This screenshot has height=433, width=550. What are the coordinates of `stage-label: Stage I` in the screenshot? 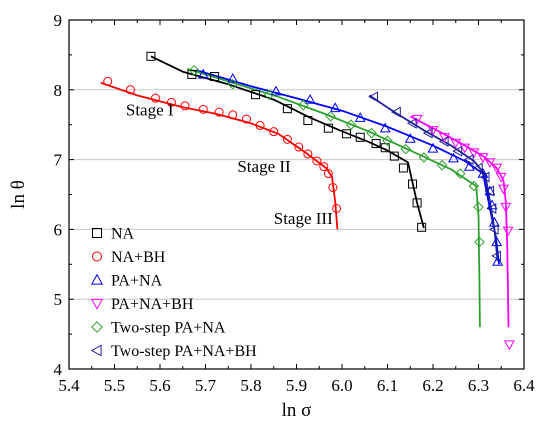 It's located at (150, 110).